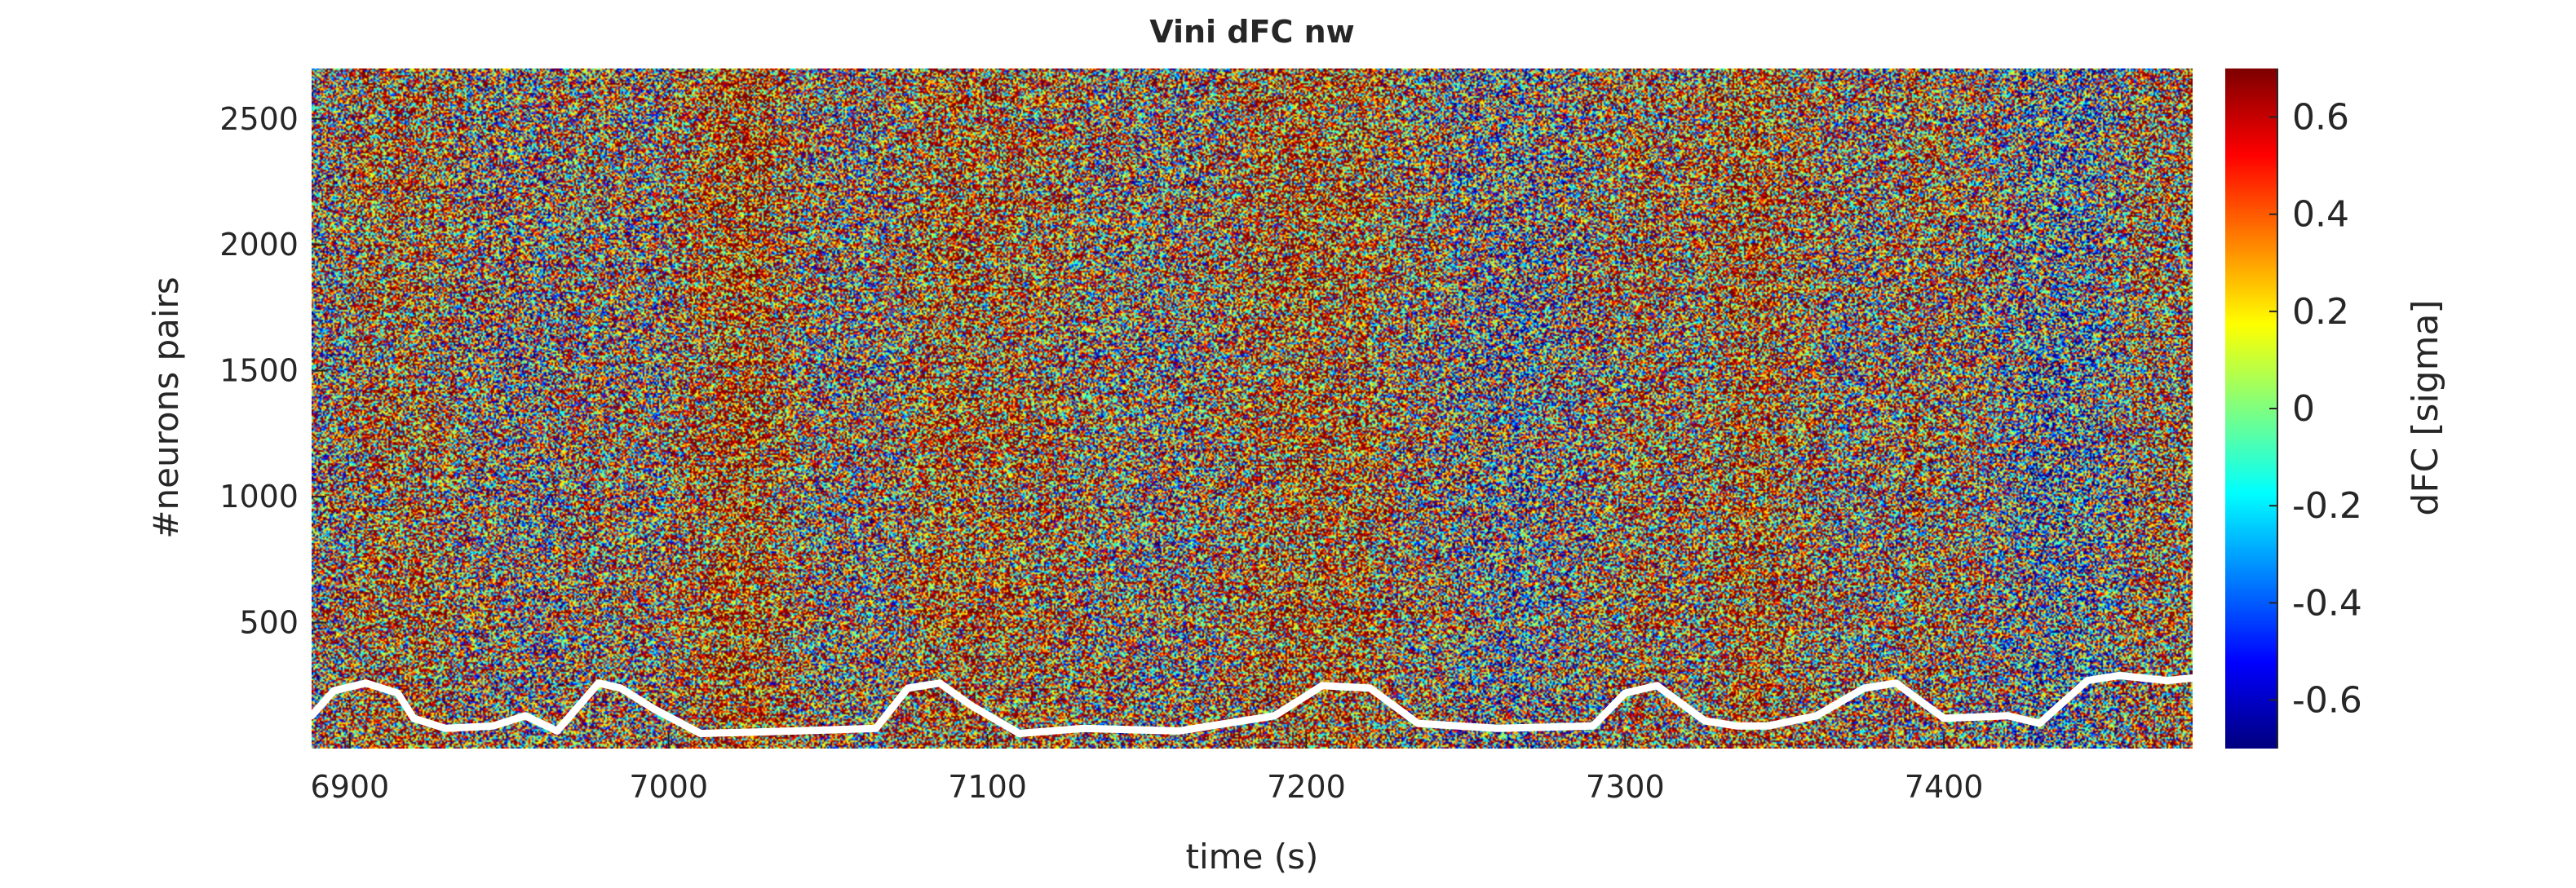 This screenshot has width=2576, height=888. What do you see at coordinates (2320, 312) in the screenshot?
I see `colorbar-tick-label: 0.2` at bounding box center [2320, 312].